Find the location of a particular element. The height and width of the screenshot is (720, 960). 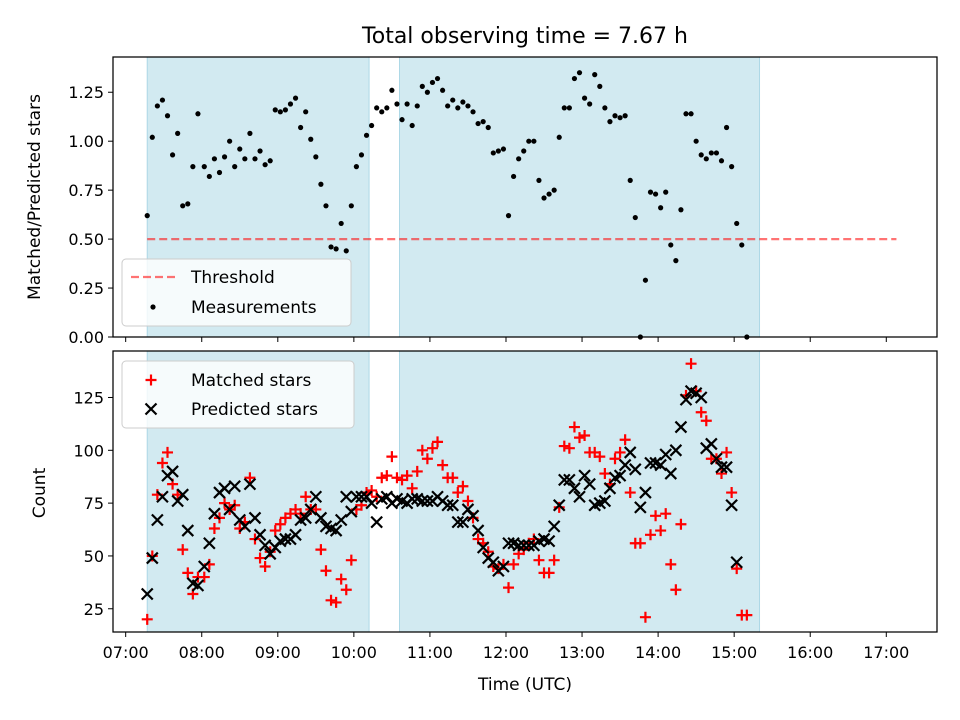

bottom-y-tick-label: 75 is located at coordinates (94, 503).